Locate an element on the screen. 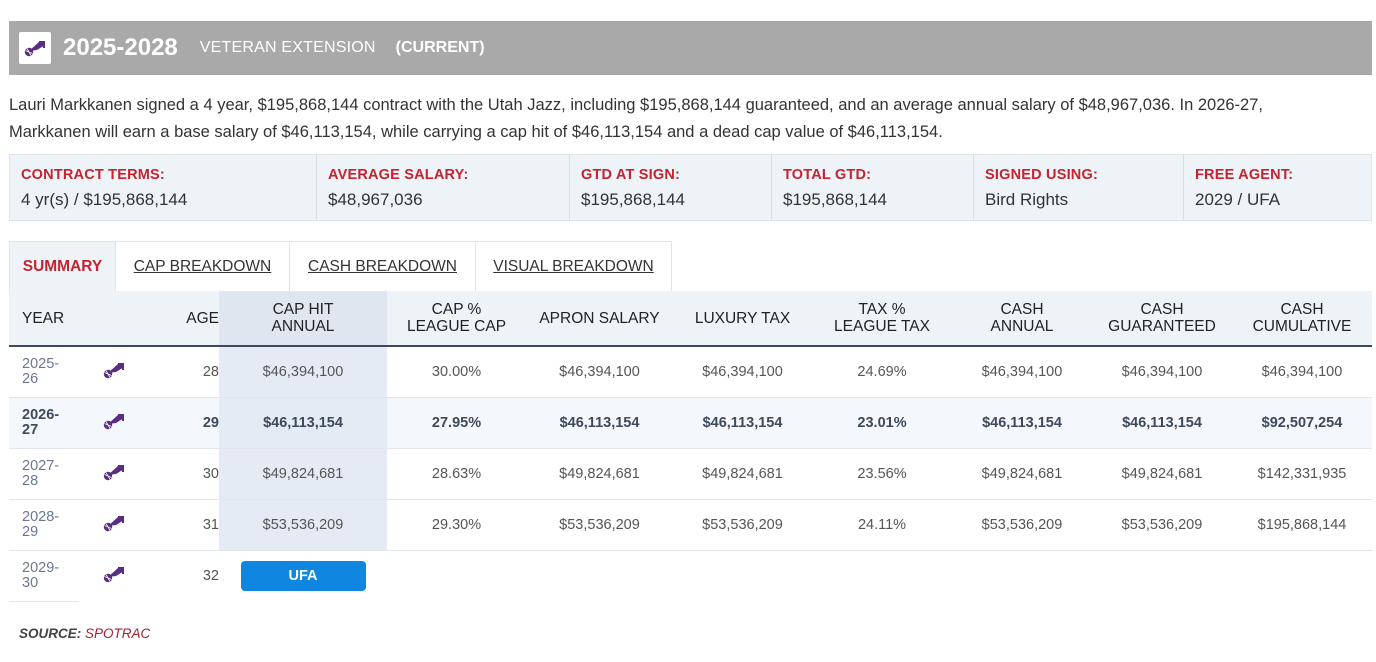  year-part: 27 is located at coordinates (30, 430).